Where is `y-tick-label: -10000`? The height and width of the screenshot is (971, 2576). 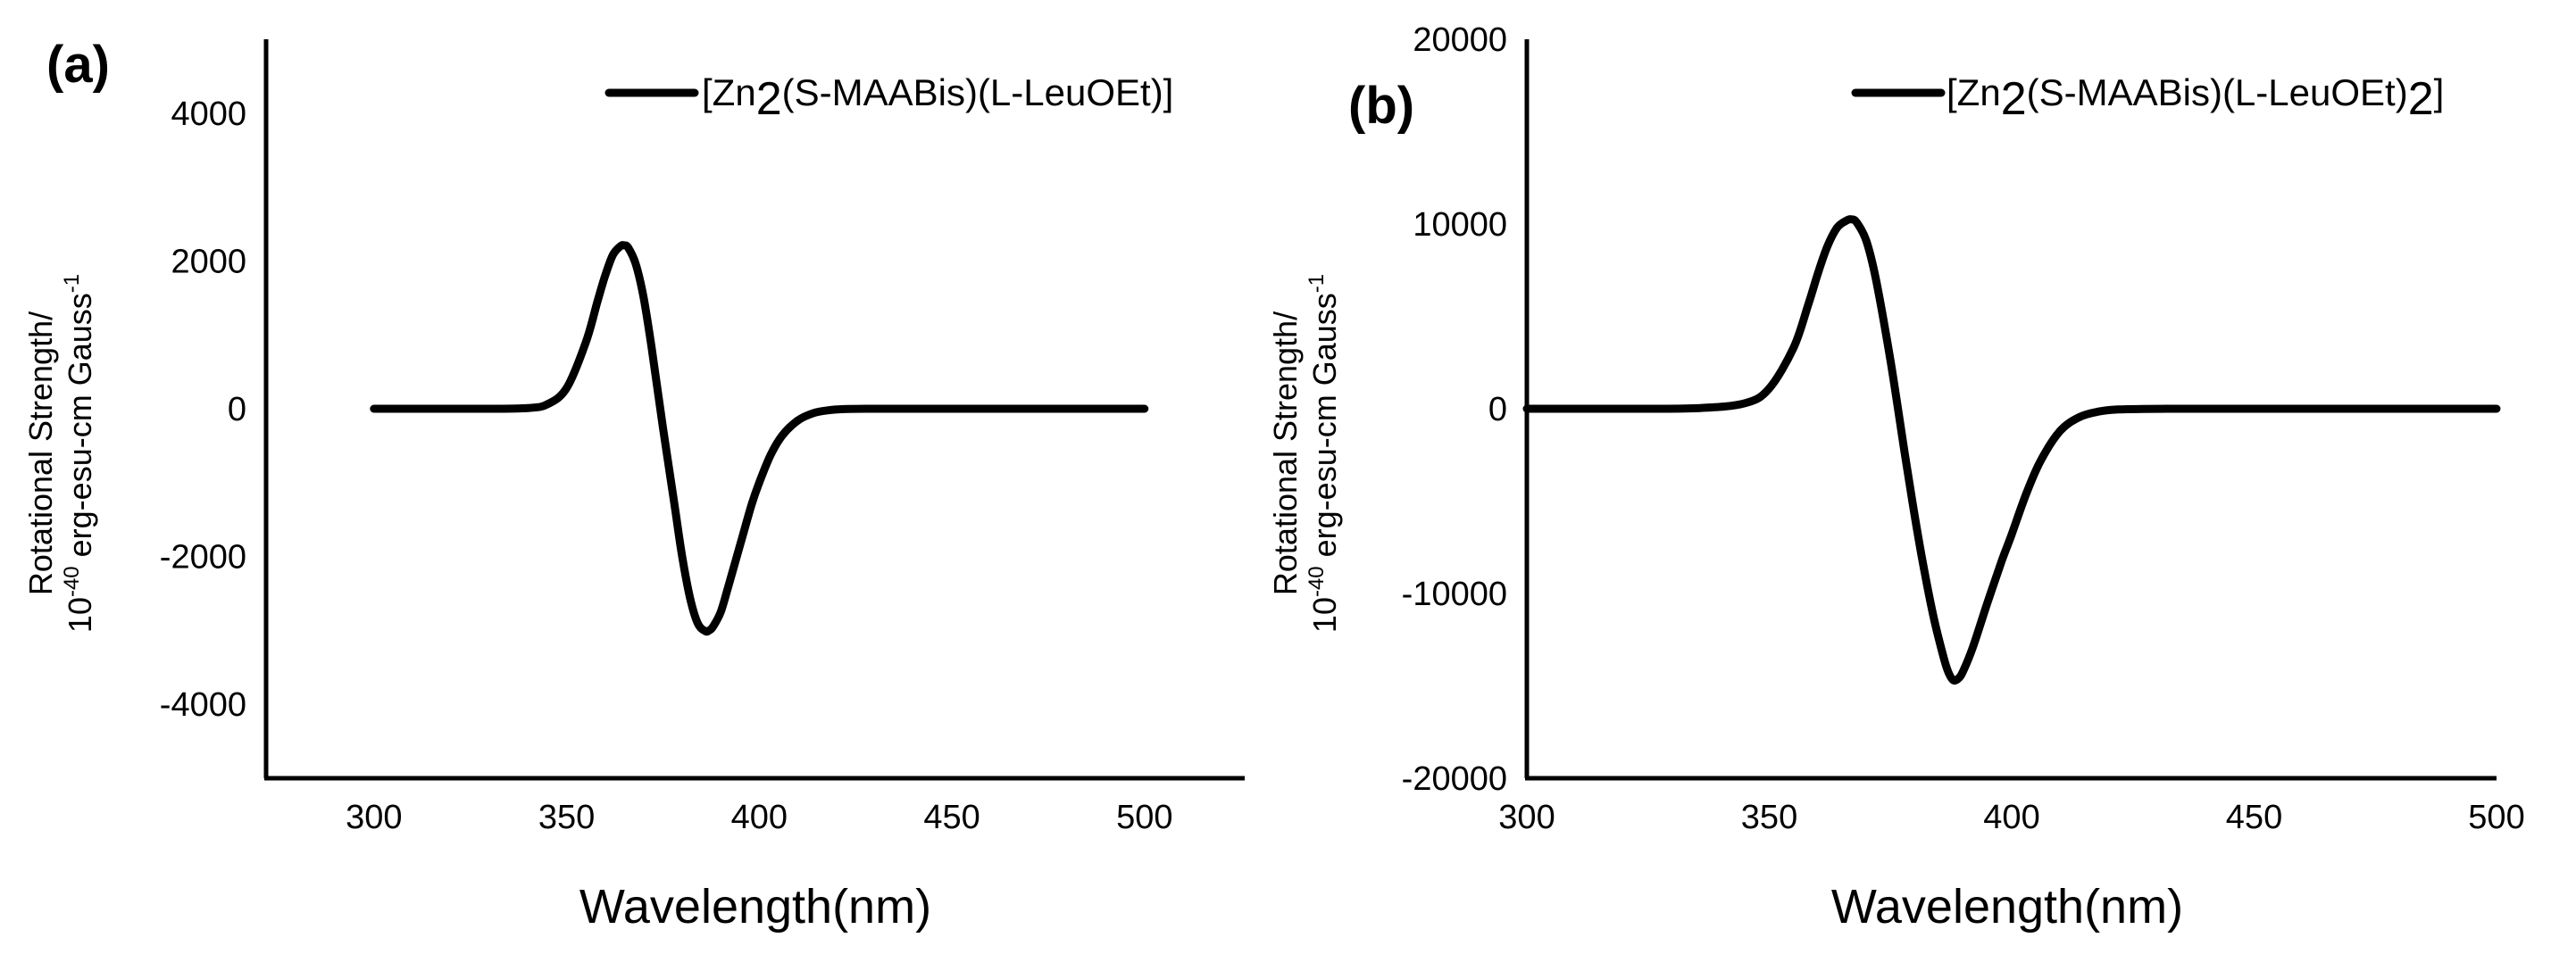
y-tick-label: -10000 is located at coordinates (1454, 594).